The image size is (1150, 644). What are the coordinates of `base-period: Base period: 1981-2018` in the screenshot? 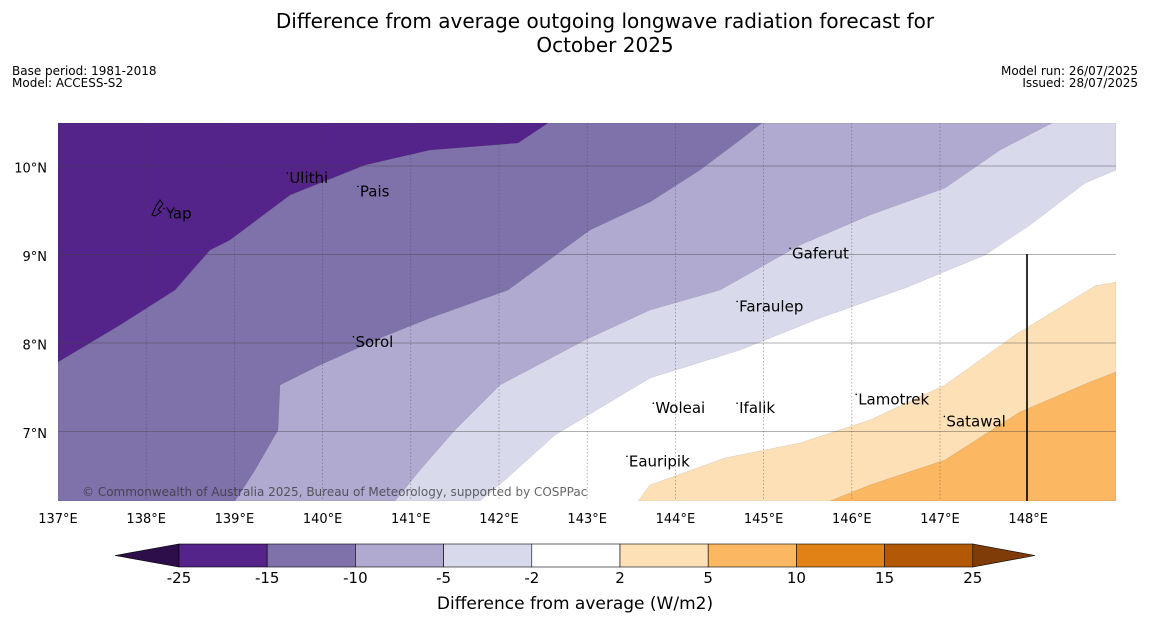 It's located at (84, 71).